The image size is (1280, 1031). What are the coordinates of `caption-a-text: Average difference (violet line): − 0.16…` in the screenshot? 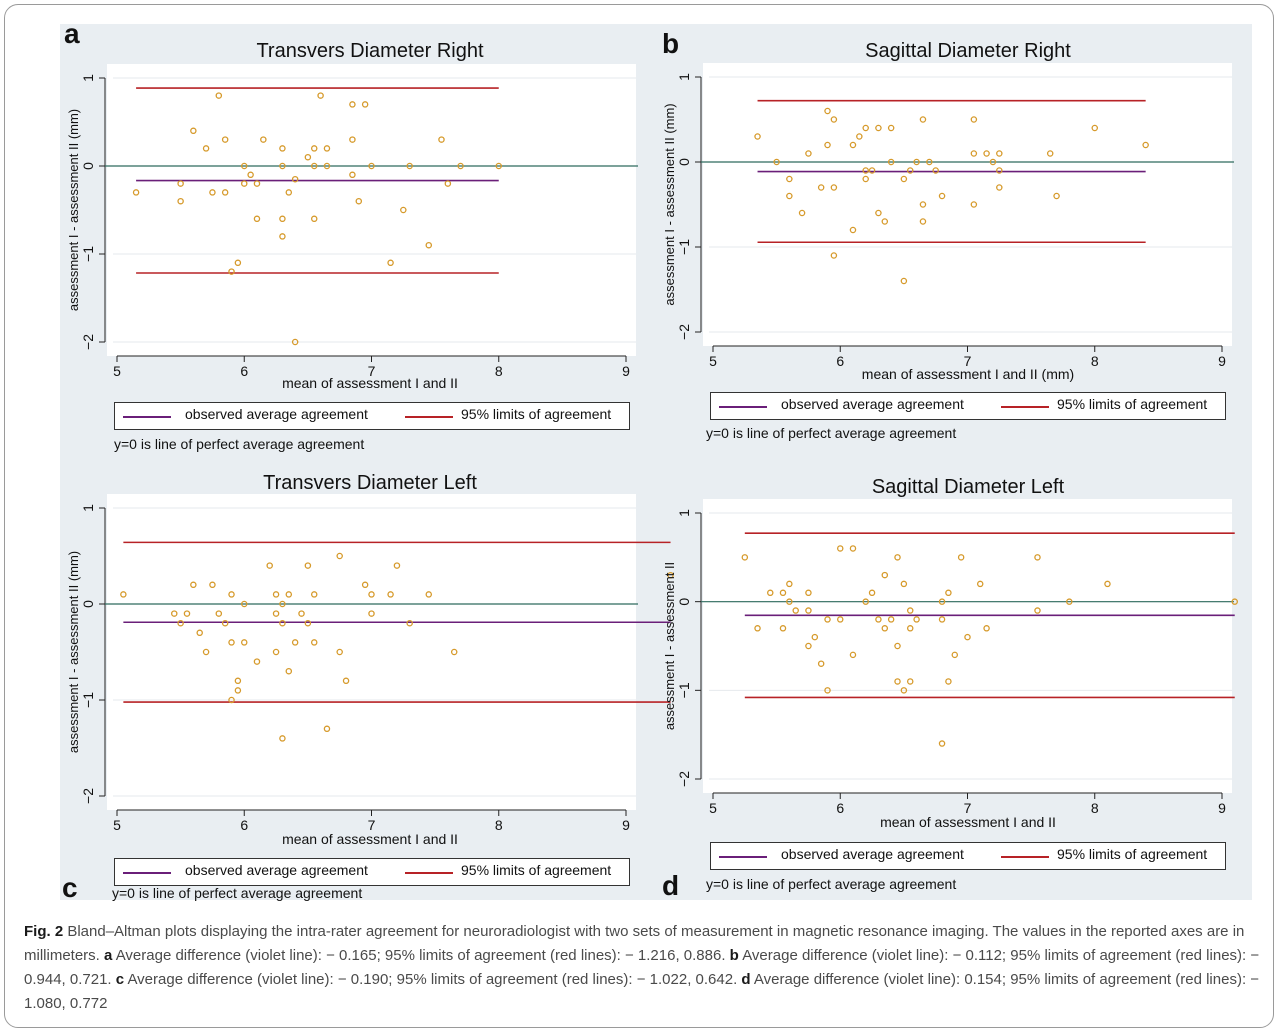 It's located at (420, 955).